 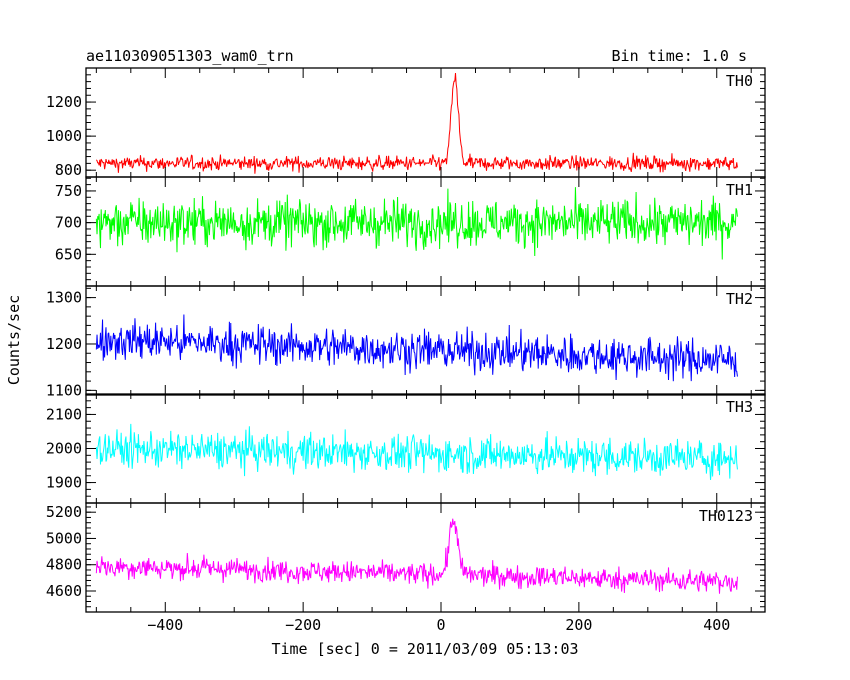 I want to click on panel-th0123: 4600 4800 5000 5200 TH0123, so click(x=406, y=557).